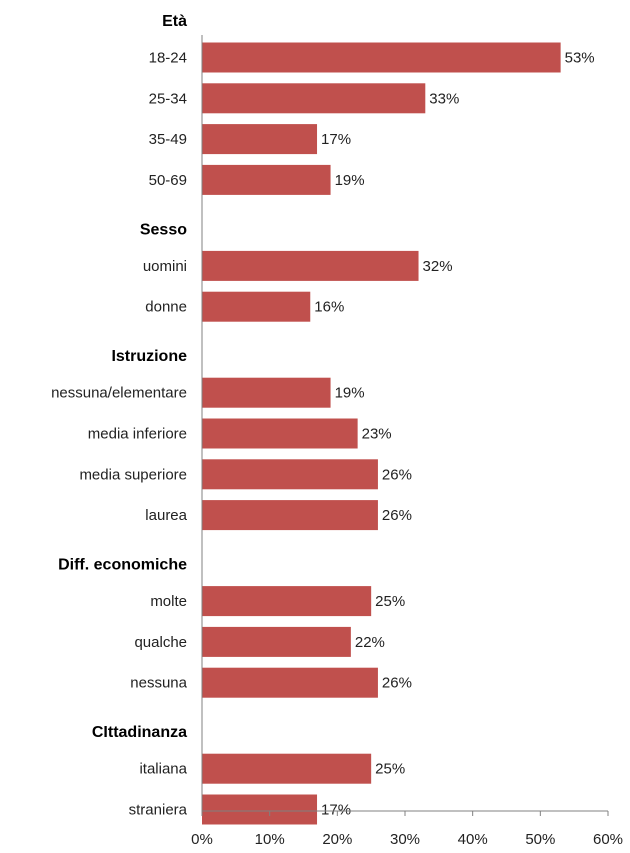 This screenshot has width=630, height=853. Describe the element at coordinates (329, 307) in the screenshot. I see `data-label: 16%` at that location.